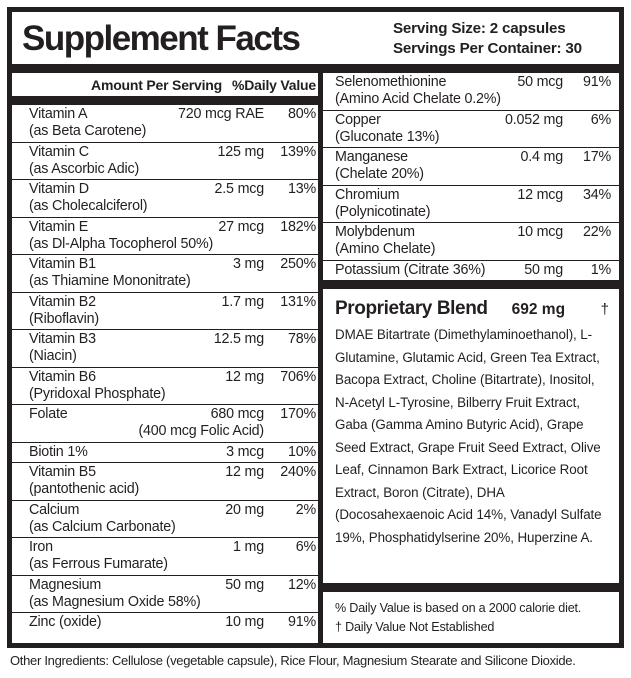 This screenshot has width=631, height=678. Describe the element at coordinates (471, 242) in the screenshot. I see `nutrient-row: Molybdenum 10 mcg 22% (Amino Chelate)` at that location.